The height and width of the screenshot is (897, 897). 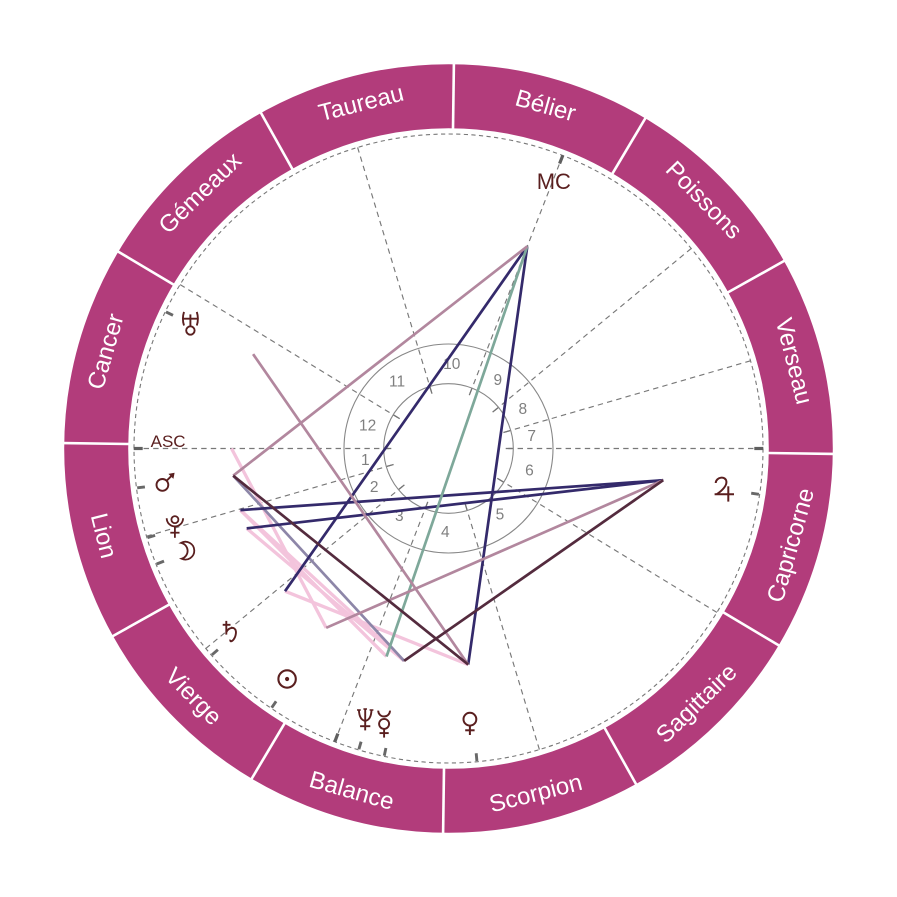 I want to click on svg-text: 6, so click(x=529, y=471).